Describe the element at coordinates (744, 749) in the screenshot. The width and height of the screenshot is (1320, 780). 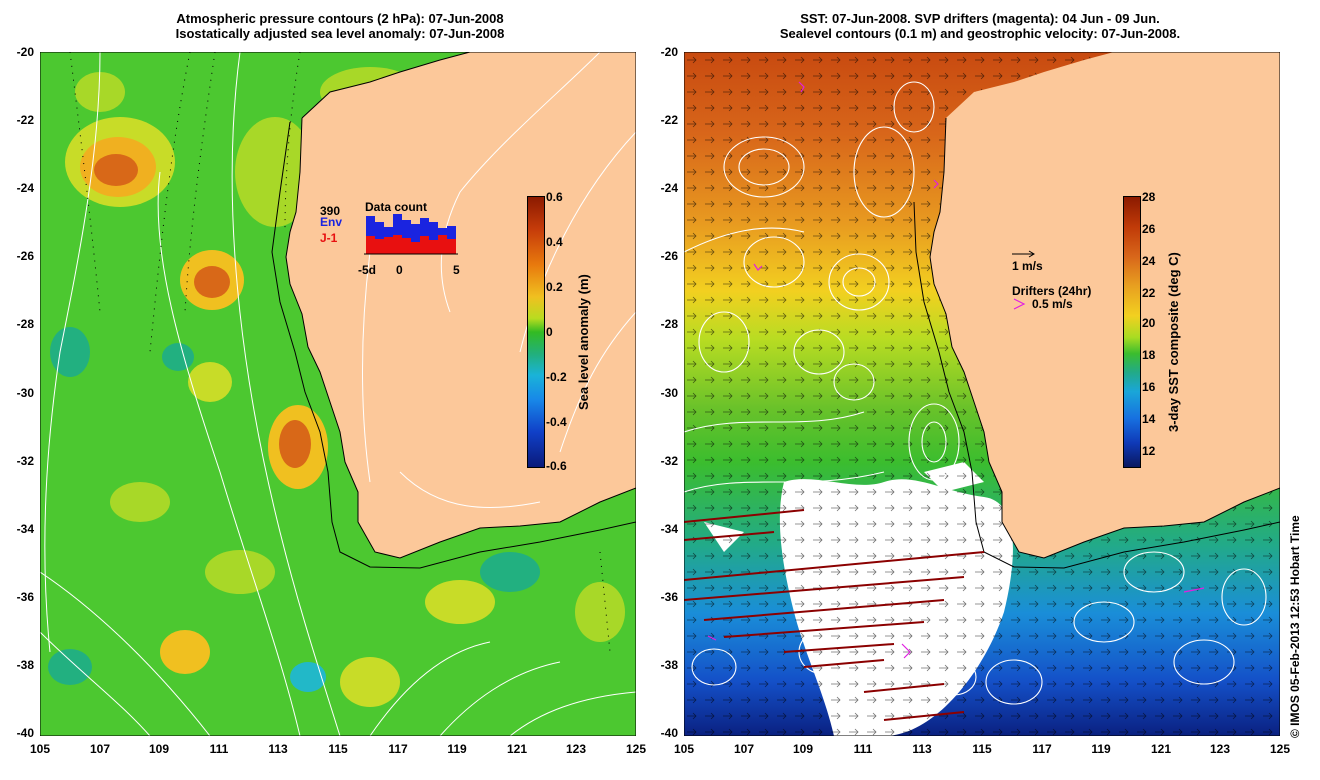
I see `right-lon-label: 107` at that location.